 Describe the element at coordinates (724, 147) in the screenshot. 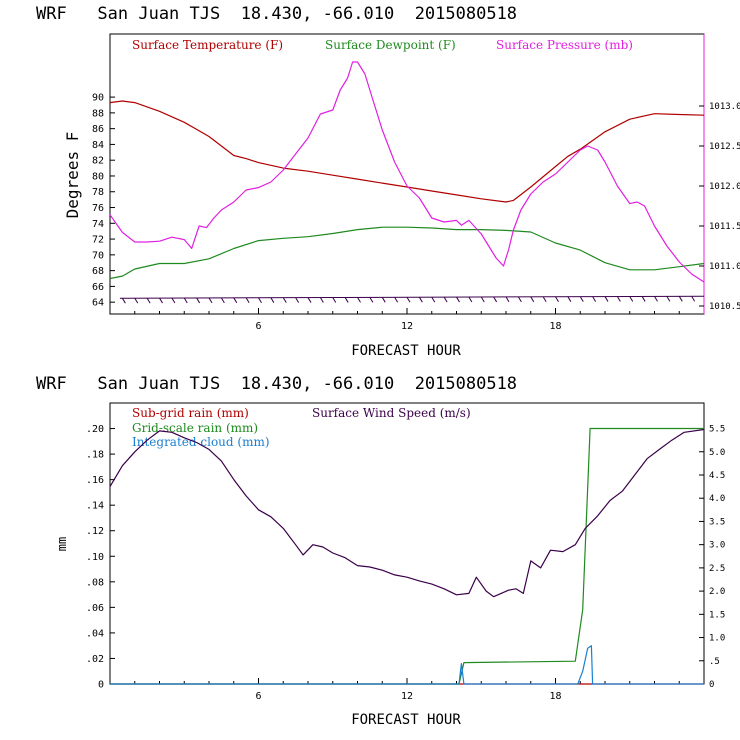

I see `chart1-y2-tick-label-1012-5: 1012.5` at that location.